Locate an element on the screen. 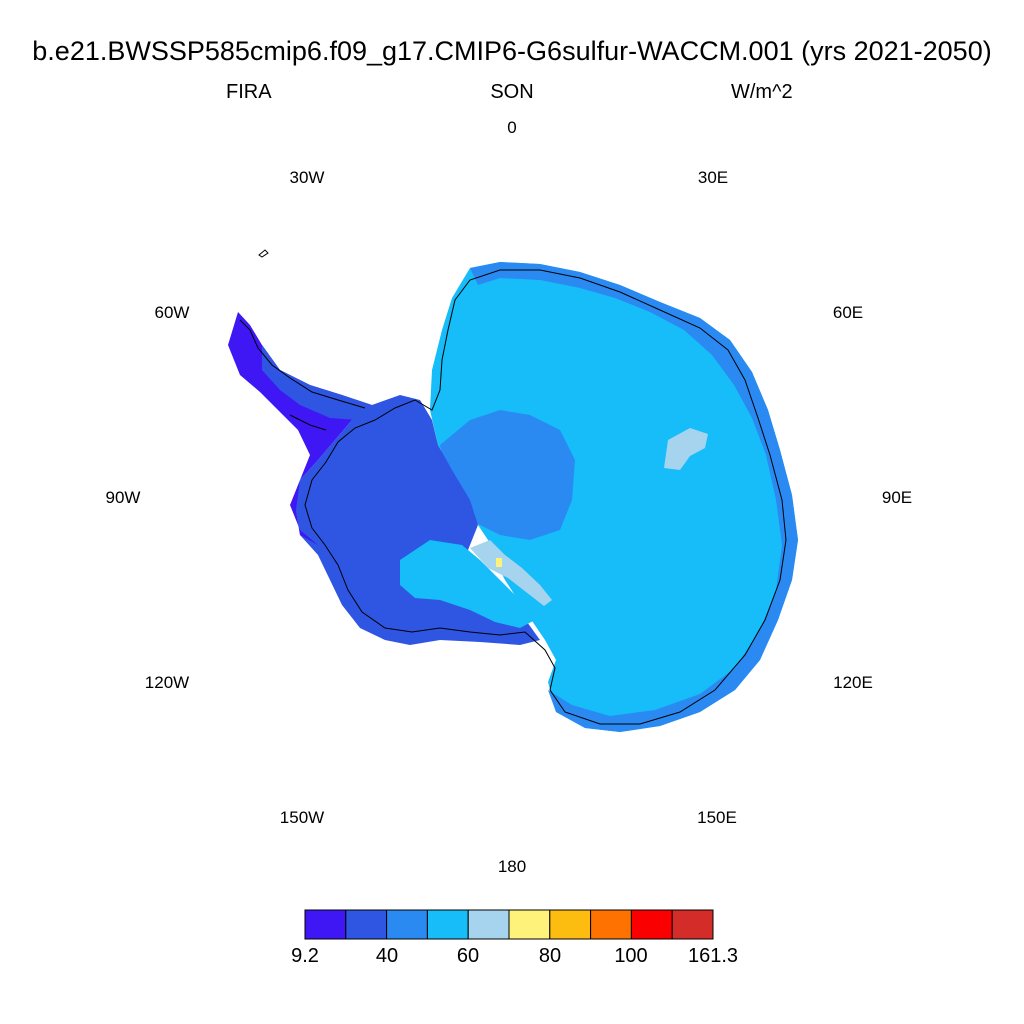 This screenshot has width=1024, height=1024. lon-label-30w: 30W is located at coordinates (307, 177).